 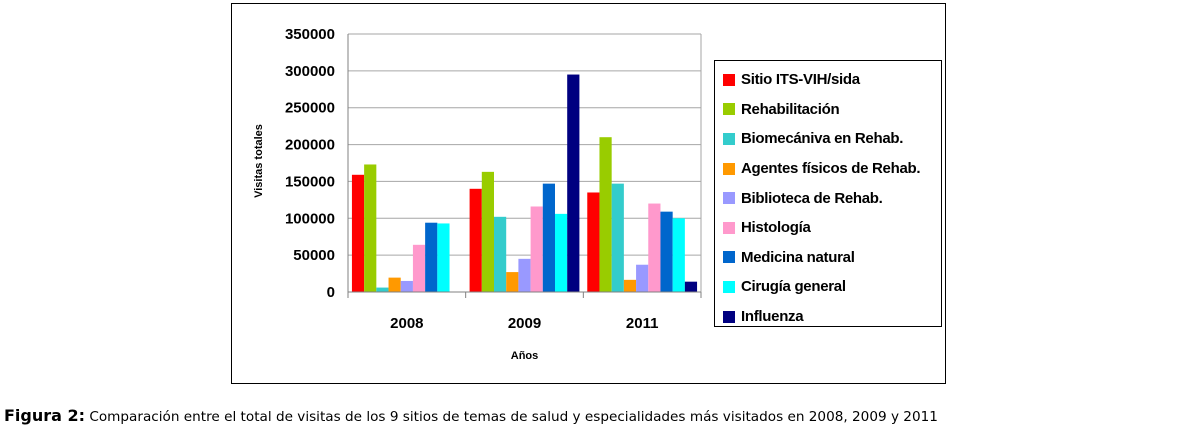 What do you see at coordinates (776, 228) in the screenshot?
I see `legend-label: Histología` at bounding box center [776, 228].